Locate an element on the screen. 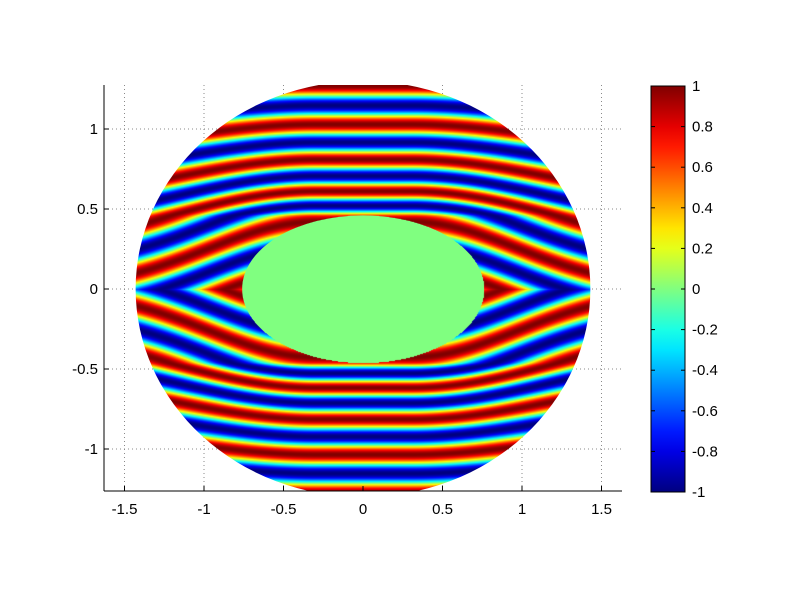 The width and height of the screenshot is (796, 597). x-tick-label: 1 is located at coordinates (522, 509).